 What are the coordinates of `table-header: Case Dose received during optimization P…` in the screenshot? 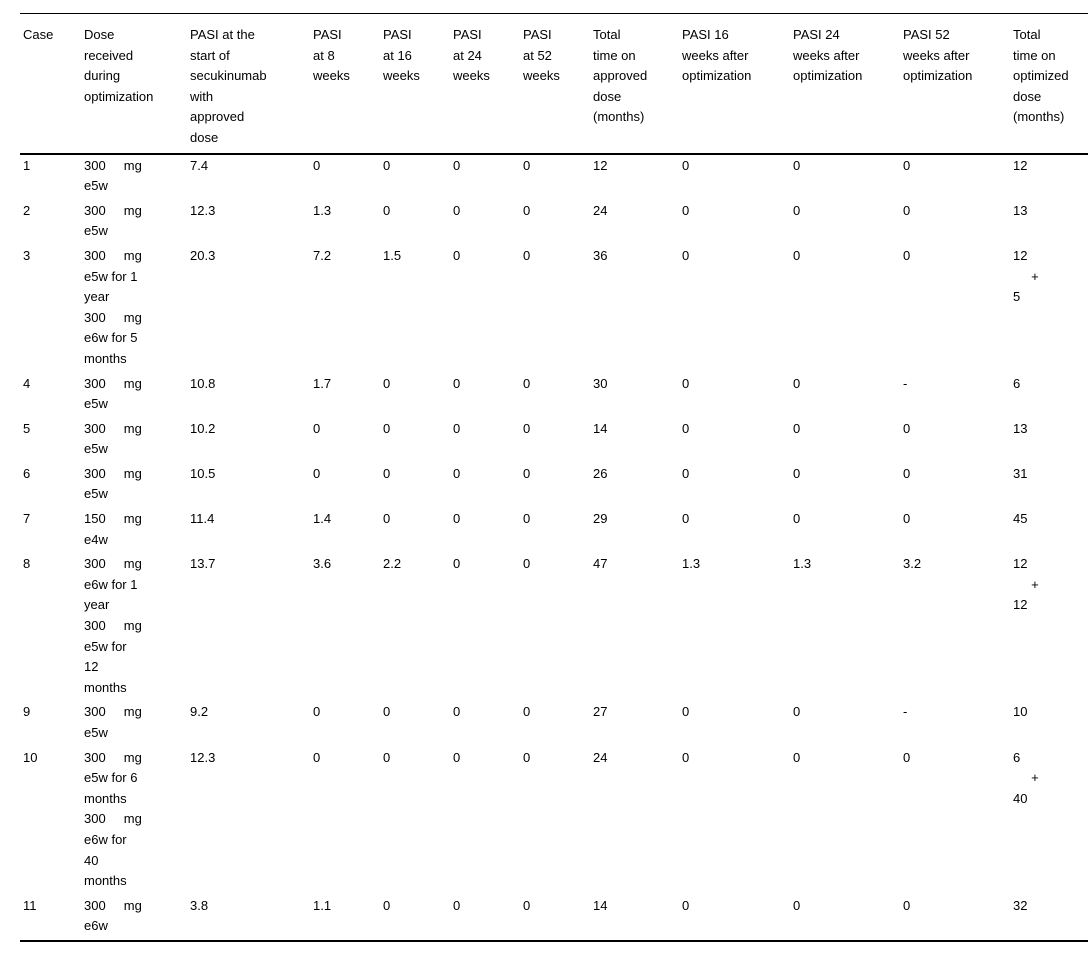 It's located at (554, 84).